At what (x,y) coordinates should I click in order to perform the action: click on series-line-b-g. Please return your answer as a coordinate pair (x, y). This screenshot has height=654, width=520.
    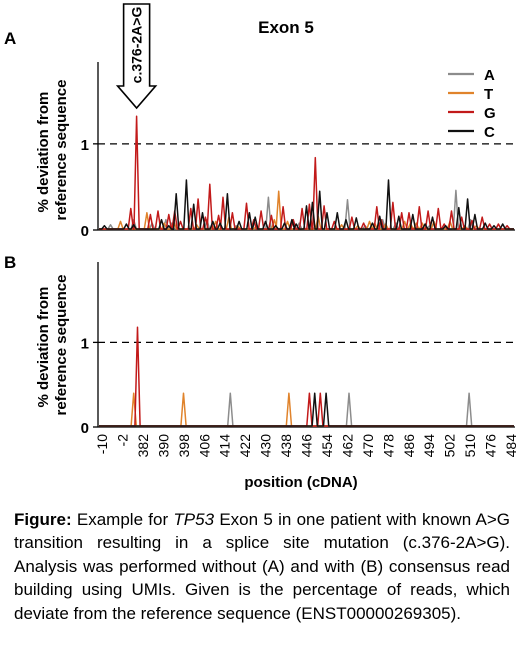
    Looking at the image, I should click on (306, 376).